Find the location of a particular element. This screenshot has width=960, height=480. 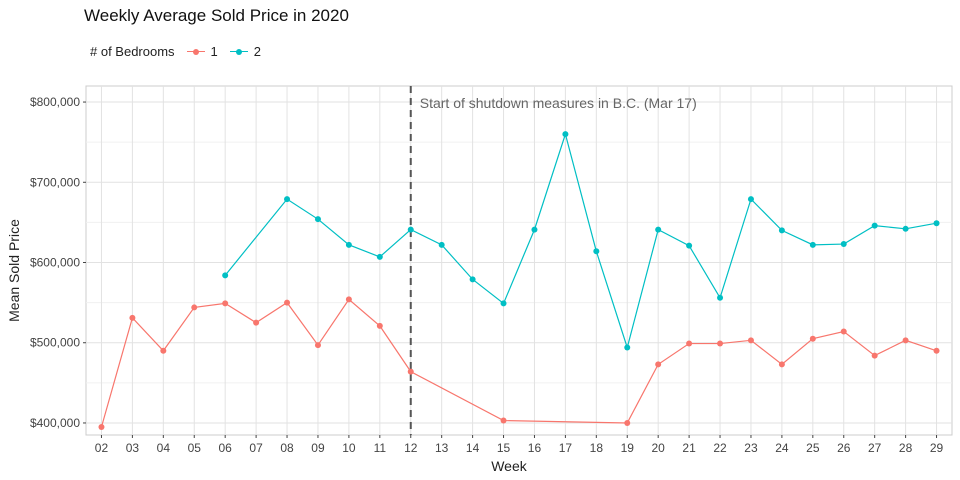

x-tick-label: 23 is located at coordinates (751, 448).